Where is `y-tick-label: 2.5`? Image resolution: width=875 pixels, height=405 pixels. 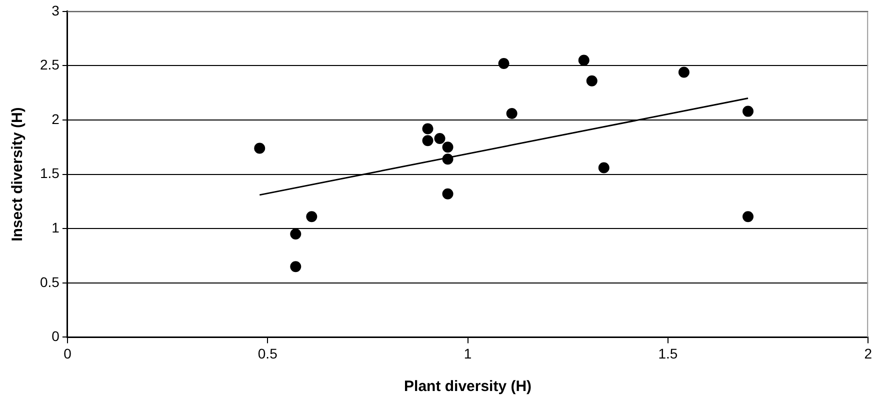 y-tick-label: 2.5 is located at coordinates (50, 64).